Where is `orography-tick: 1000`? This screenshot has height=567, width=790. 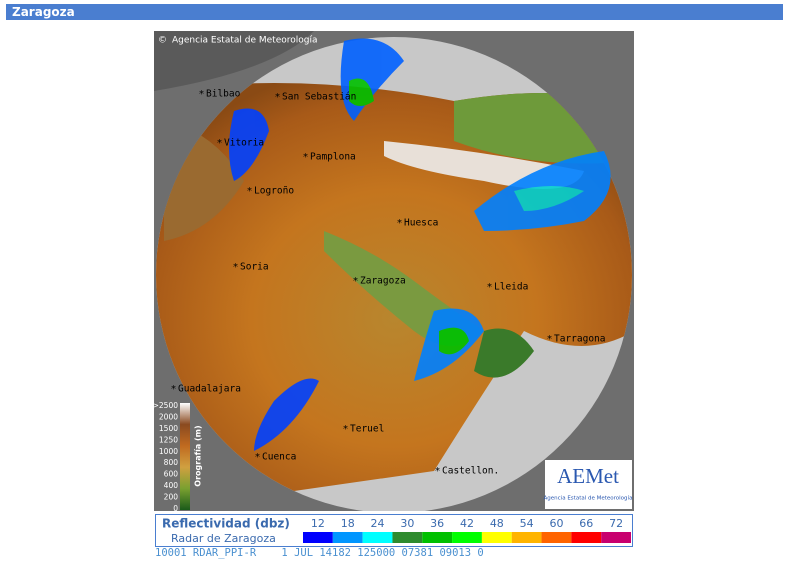
orography-tick: 1000 is located at coordinates (168, 451).